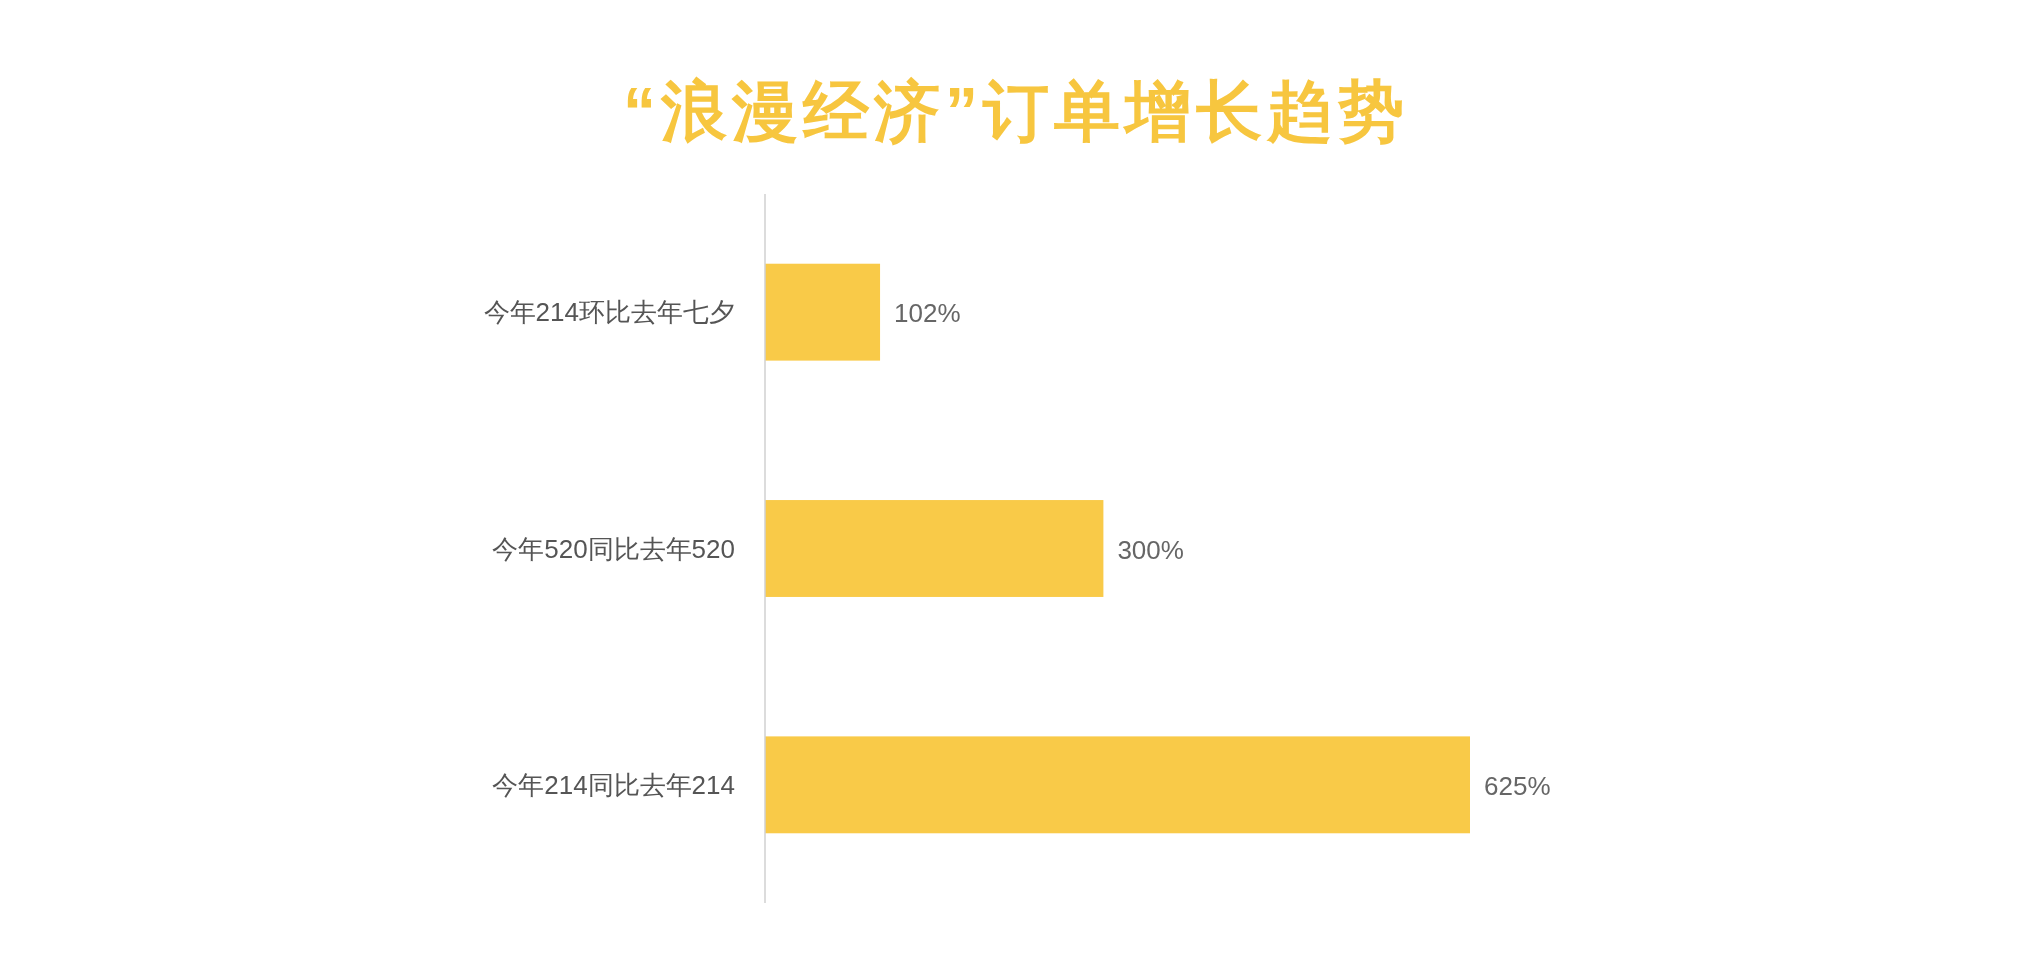 This screenshot has width=2032, height=976. I want to click on chart-title: “浪漫经济”订单增长趋势, so click(1016, 111).